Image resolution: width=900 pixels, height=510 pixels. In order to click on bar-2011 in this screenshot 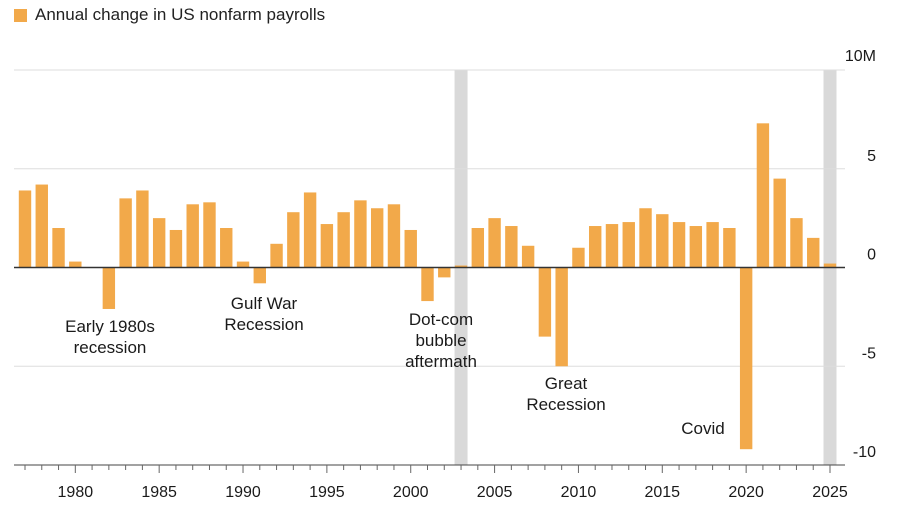, I will do `click(595, 247)`.